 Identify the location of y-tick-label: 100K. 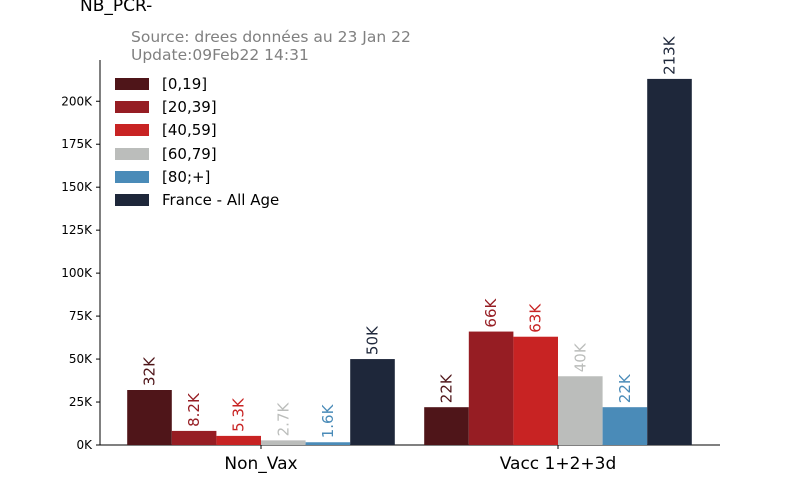
(77, 273).